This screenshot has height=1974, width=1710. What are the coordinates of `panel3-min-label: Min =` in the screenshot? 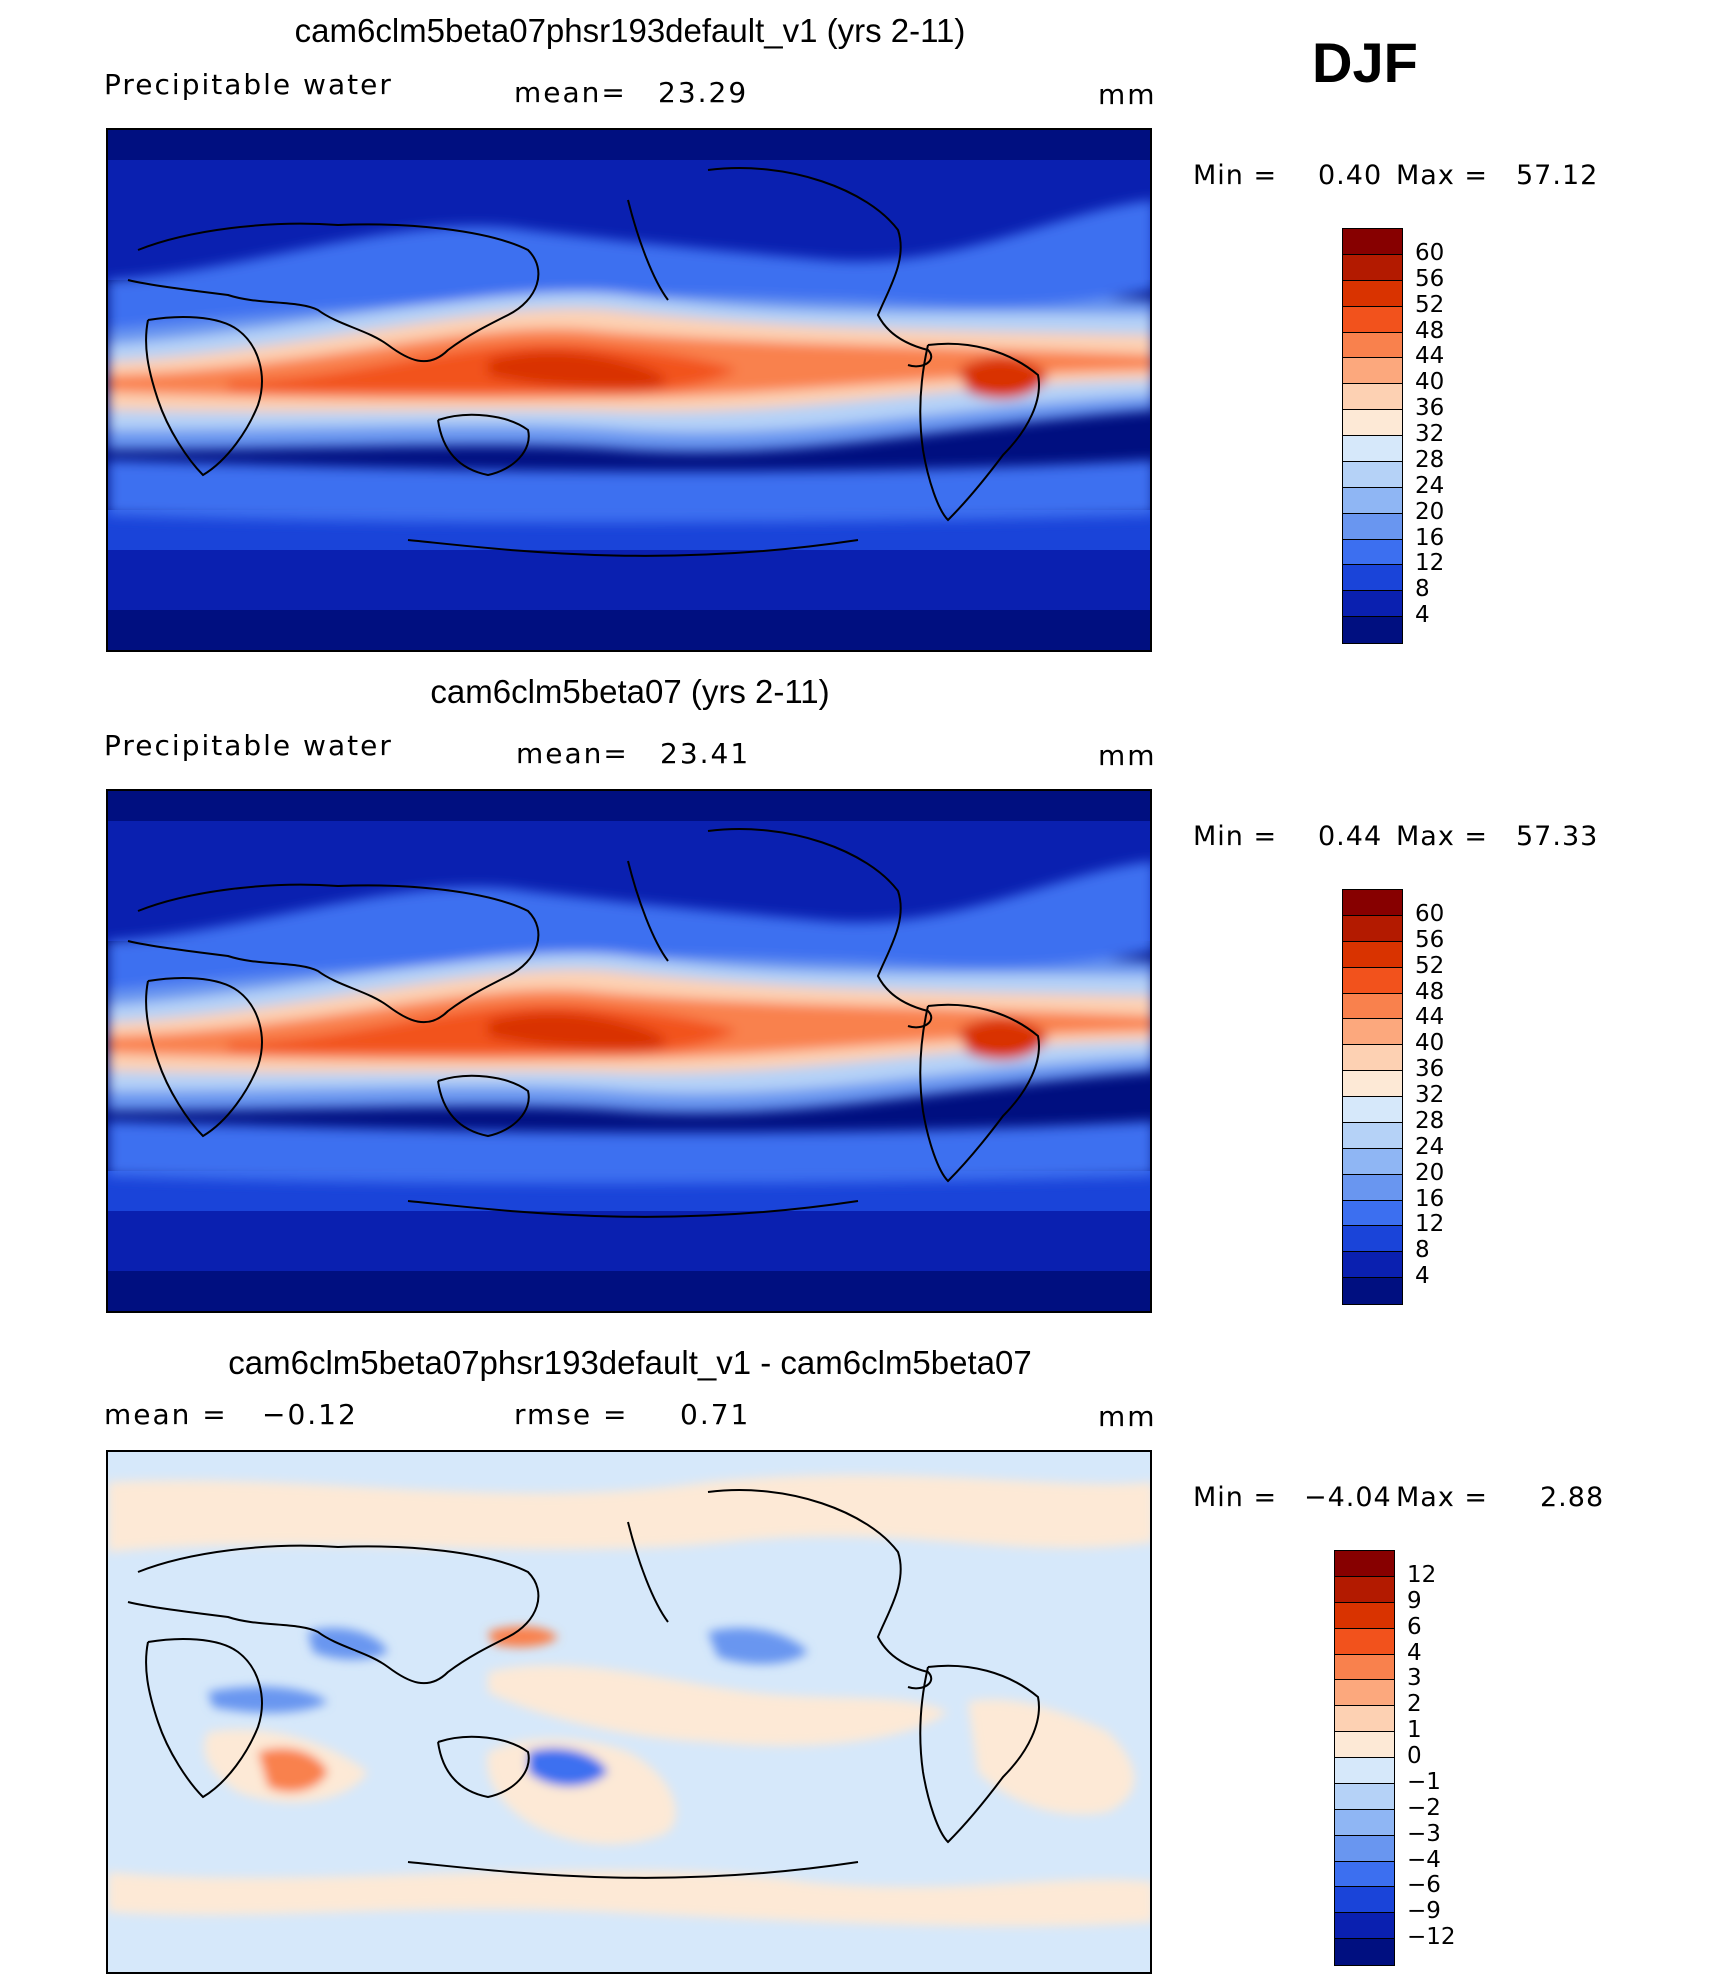 It's located at (1235, 1497).